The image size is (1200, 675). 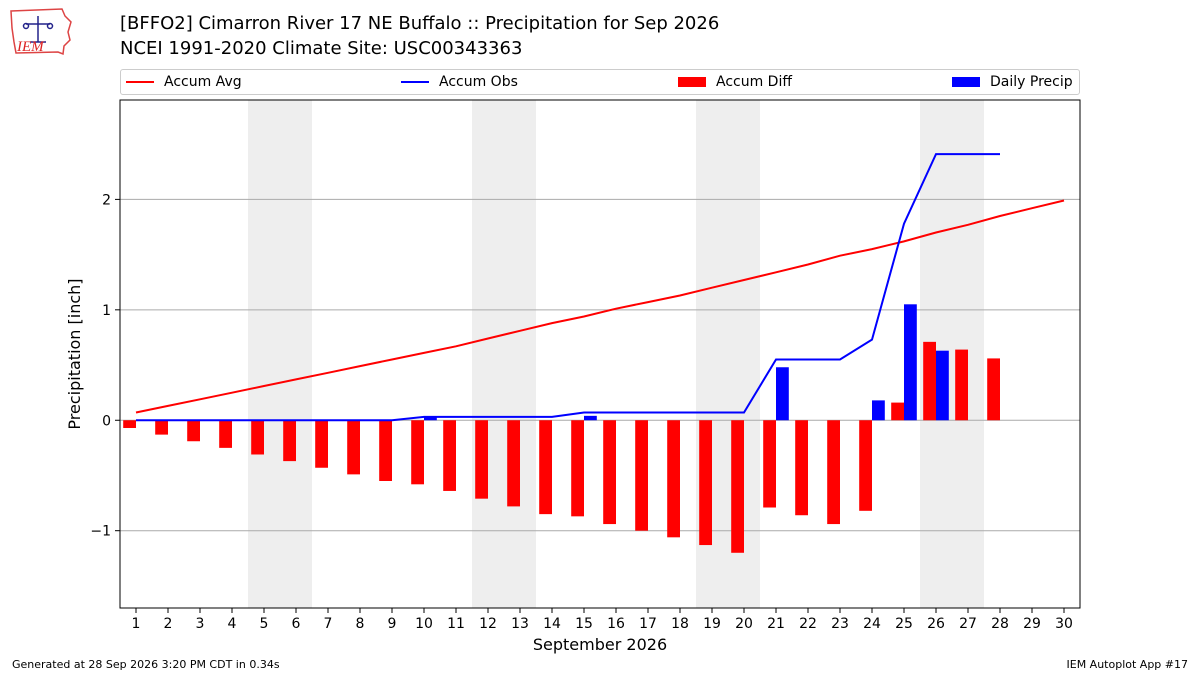 What do you see at coordinates (584, 624) in the screenshot?
I see `x-tick-label: 15` at bounding box center [584, 624].